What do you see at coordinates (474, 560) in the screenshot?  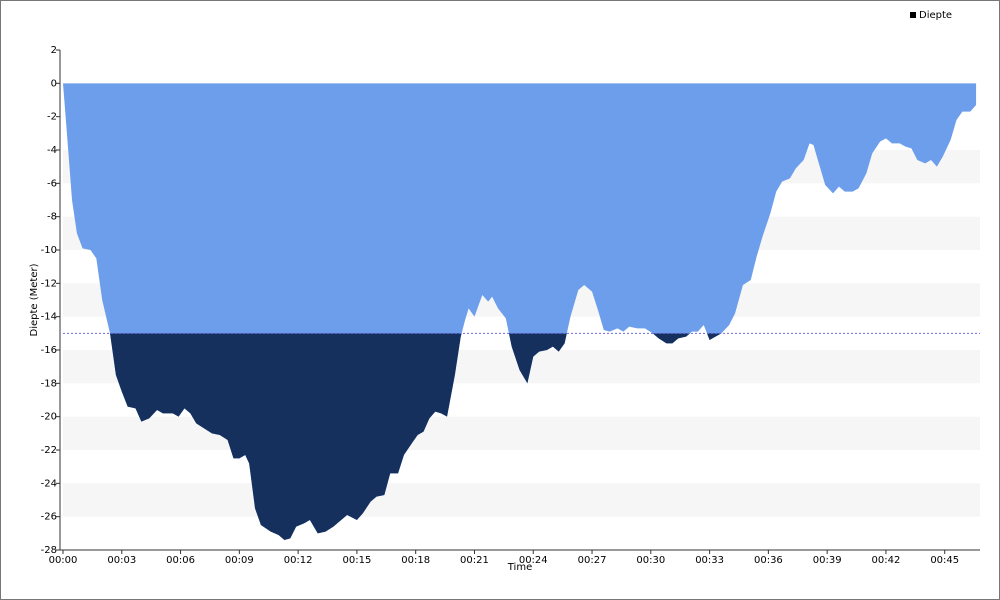 I see `x-tick-label: 00:21` at bounding box center [474, 560].